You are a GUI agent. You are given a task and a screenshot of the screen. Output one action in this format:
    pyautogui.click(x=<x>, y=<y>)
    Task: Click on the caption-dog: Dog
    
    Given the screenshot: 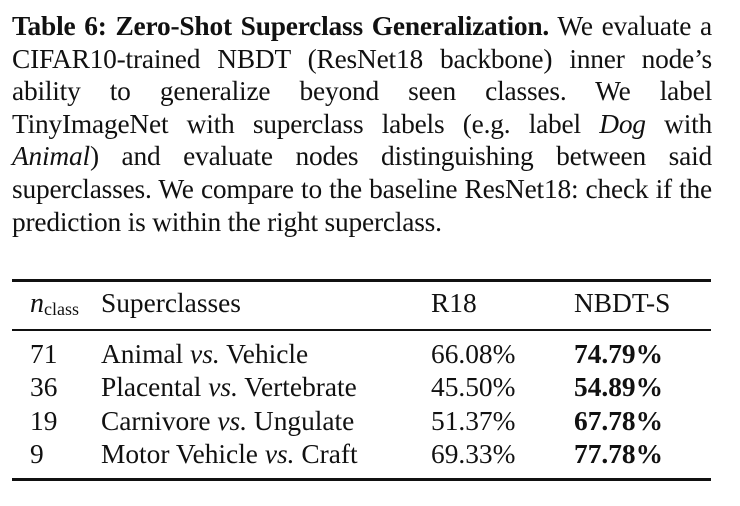 What is the action you would take?
    pyautogui.click(x=622, y=123)
    